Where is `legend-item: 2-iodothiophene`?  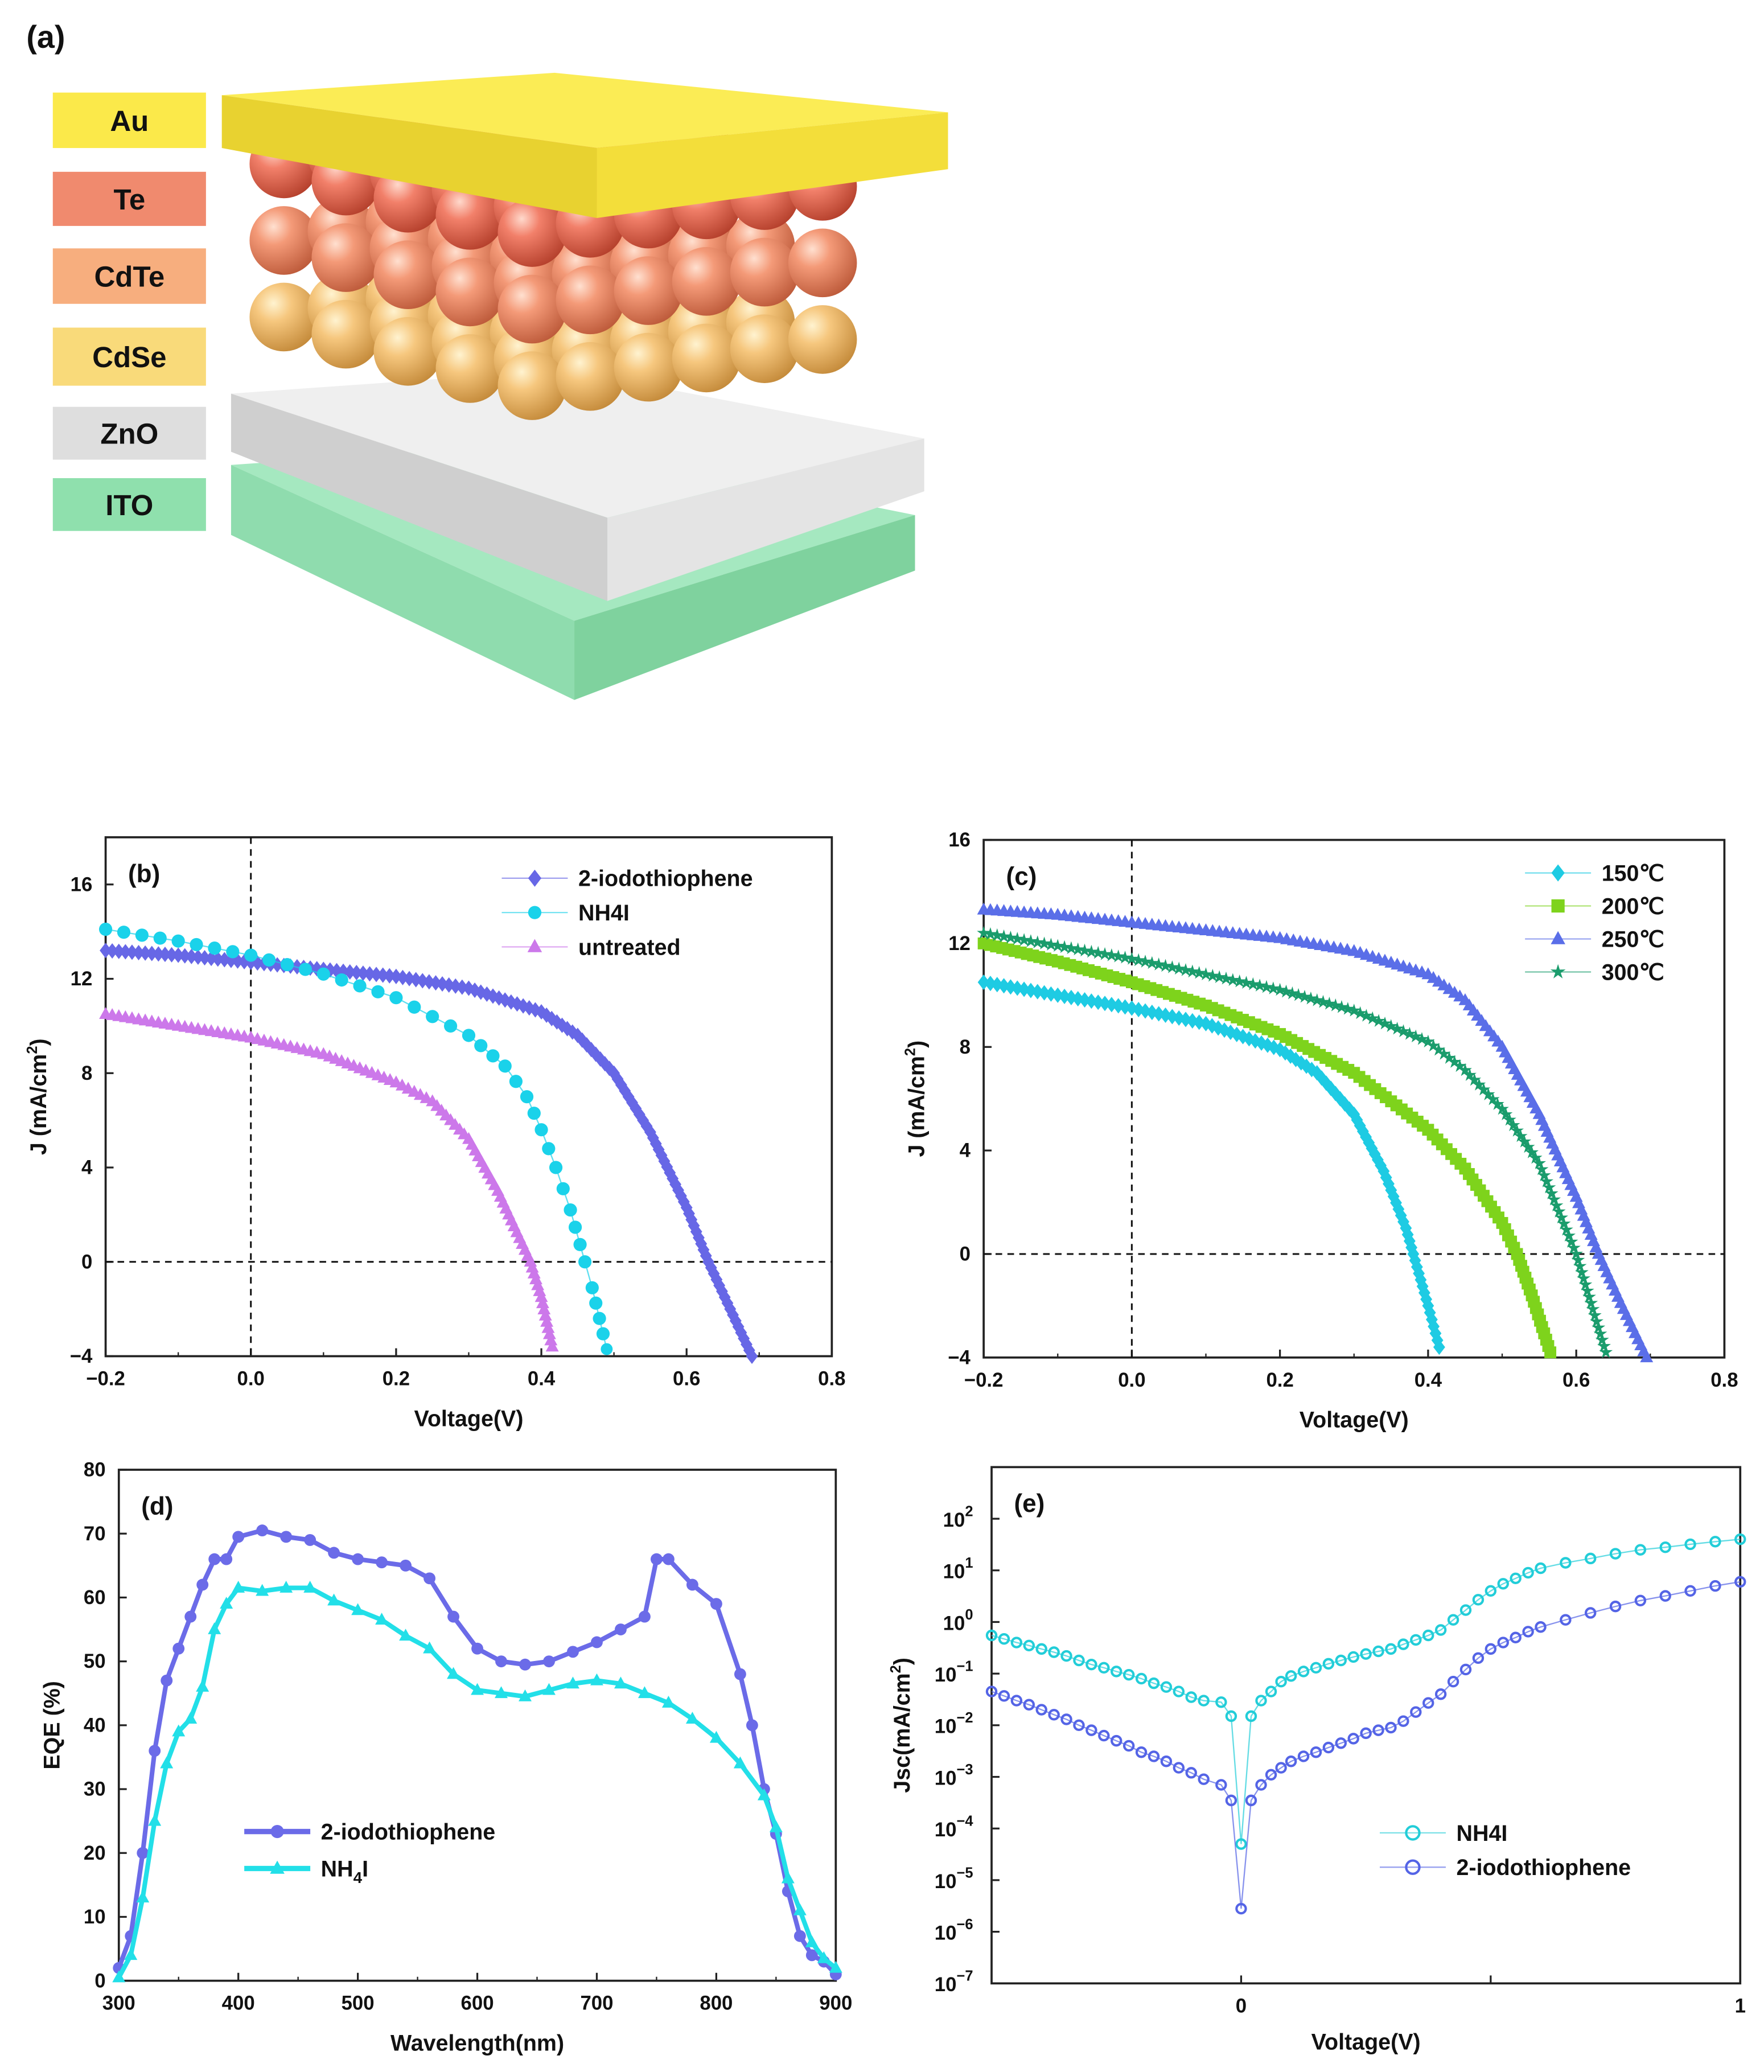 legend-item: 2-iodothiophene is located at coordinates (369, 1831).